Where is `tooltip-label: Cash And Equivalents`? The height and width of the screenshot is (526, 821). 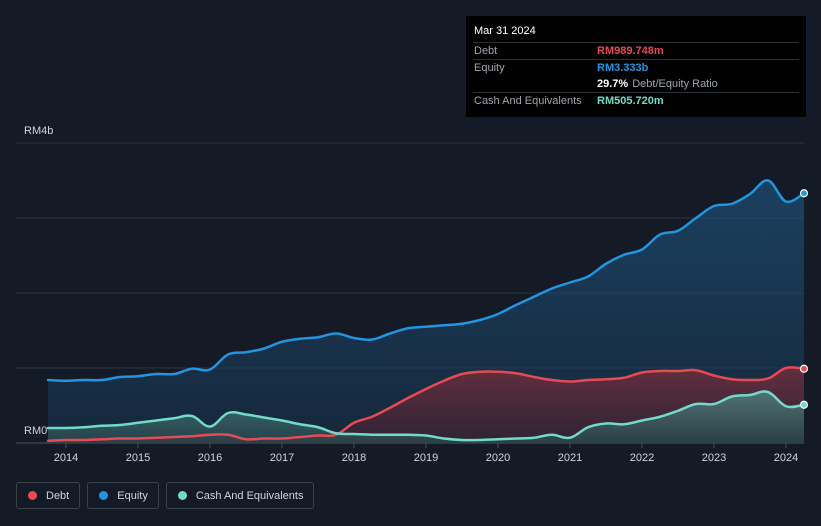 tooltip-label: Cash And Equivalents is located at coordinates (528, 101).